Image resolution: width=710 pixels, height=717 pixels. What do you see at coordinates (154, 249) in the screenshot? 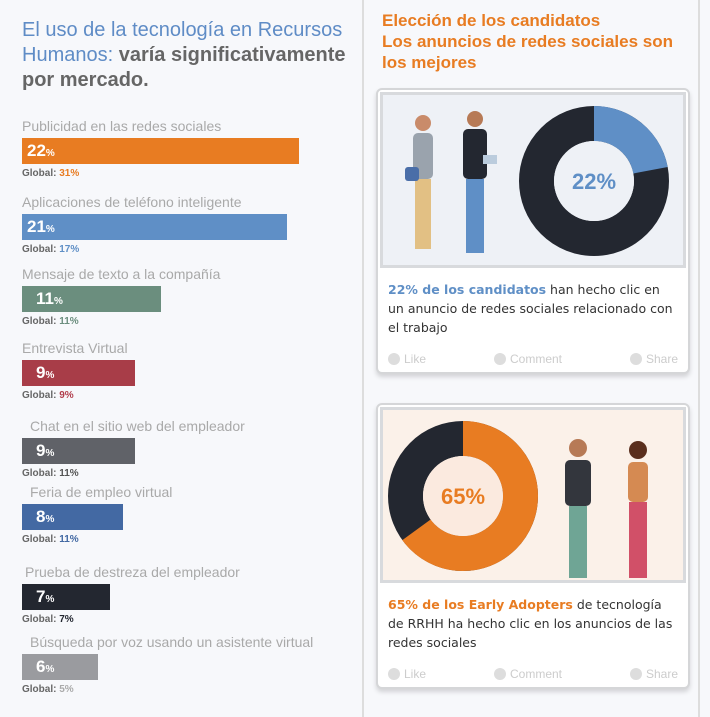
I see `global-stat: Global: 17%` at bounding box center [154, 249].